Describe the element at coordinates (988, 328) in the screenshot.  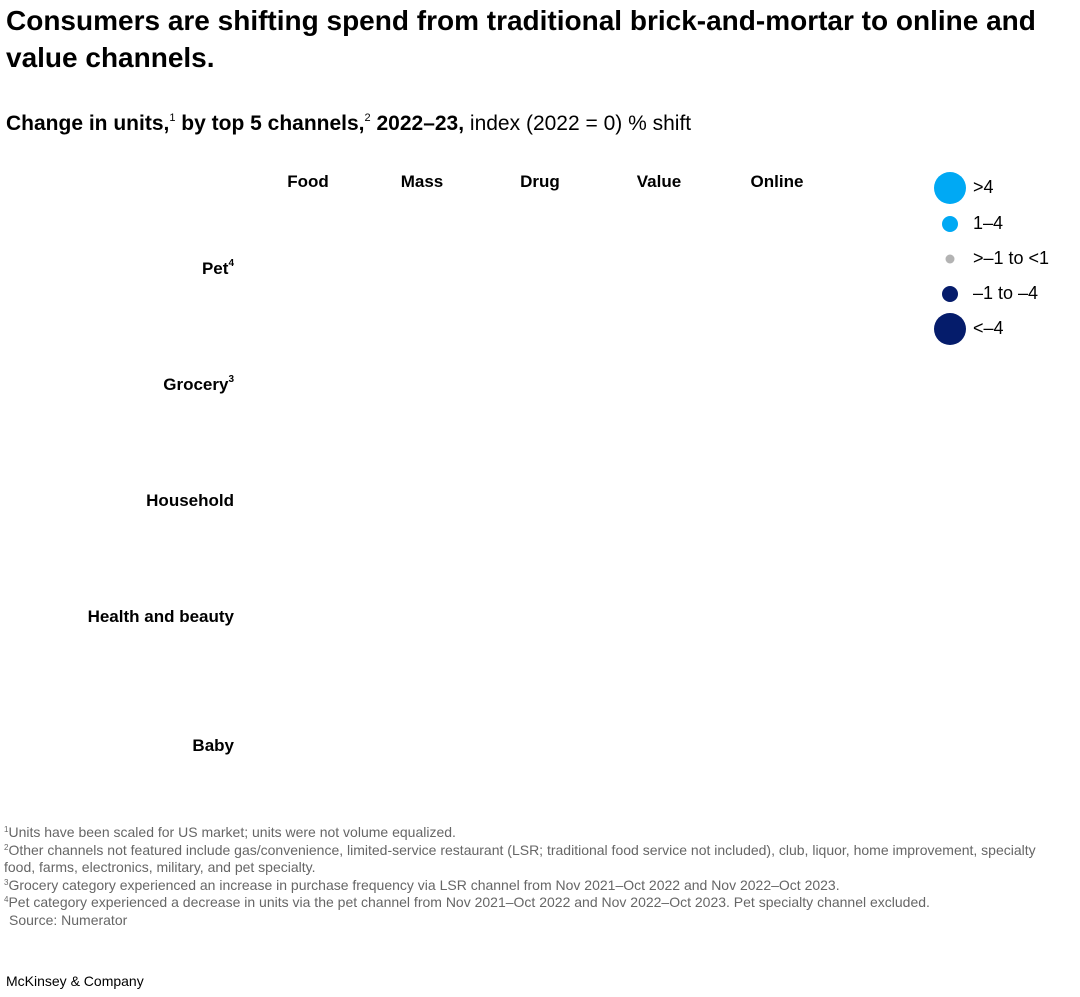
I see `legend-label: <–4` at that location.